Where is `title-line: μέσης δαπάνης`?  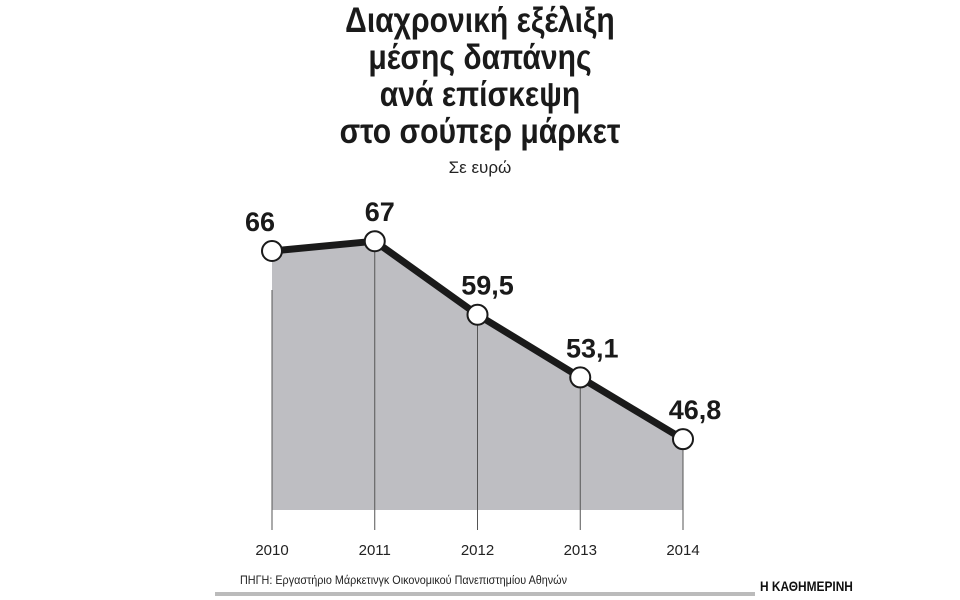
title-line: μέσης δαπάνης is located at coordinates (480, 57).